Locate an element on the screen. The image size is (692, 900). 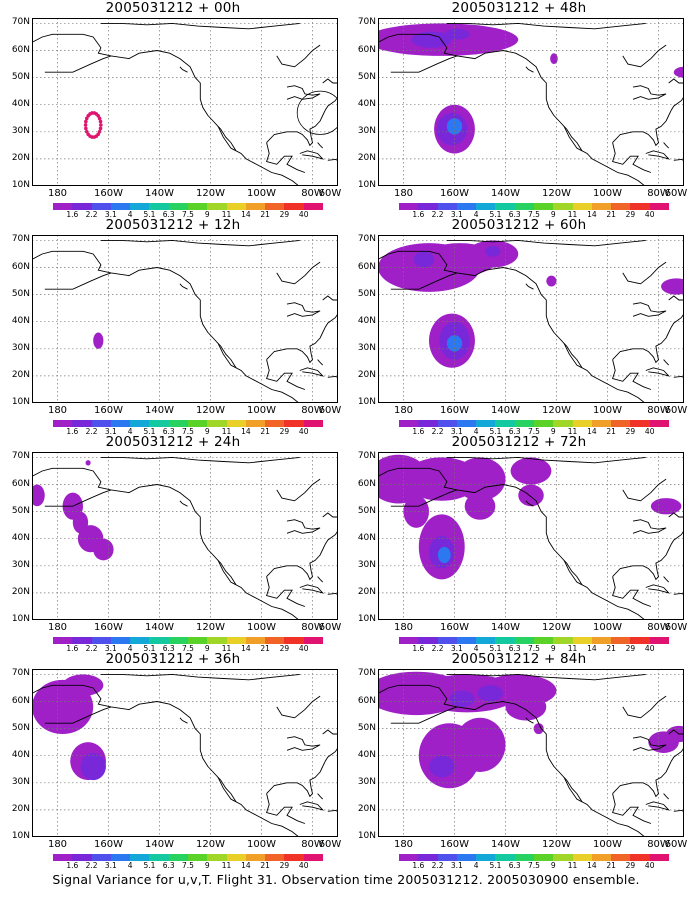
panel-title: 2005031212 + 60h is located at coordinates (519, 225).